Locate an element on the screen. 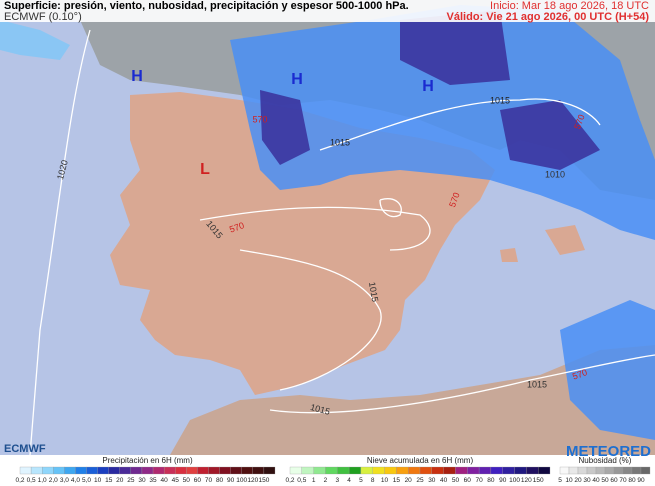  legend-tick: 15 is located at coordinates (109, 480).